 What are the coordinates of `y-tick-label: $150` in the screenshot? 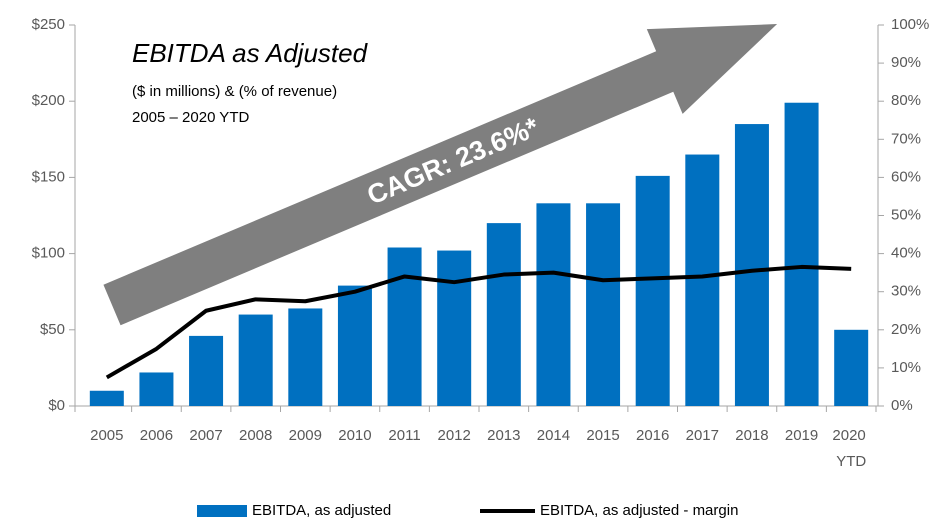 It's located at (48, 176).